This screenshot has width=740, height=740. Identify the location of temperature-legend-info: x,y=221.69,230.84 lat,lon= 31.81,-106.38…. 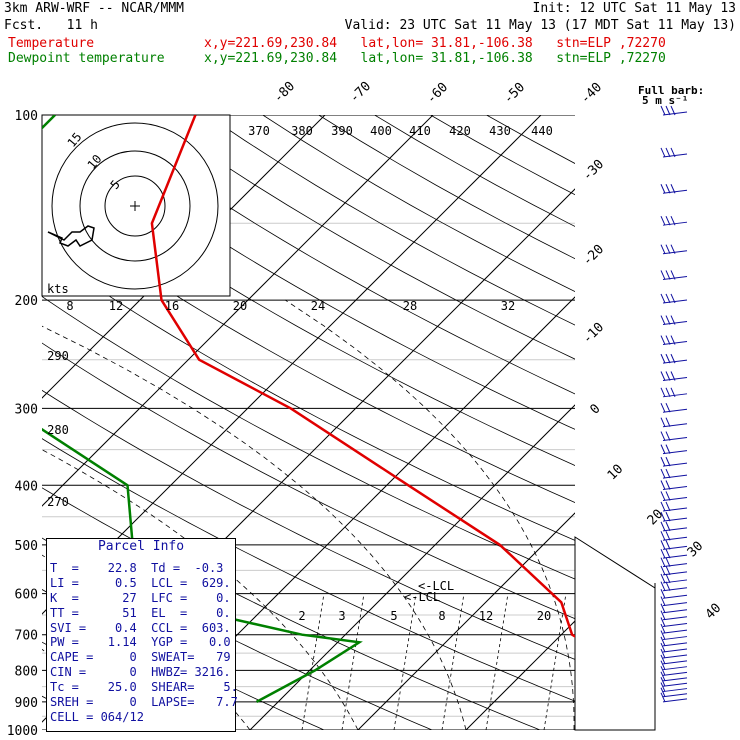
(435, 43).